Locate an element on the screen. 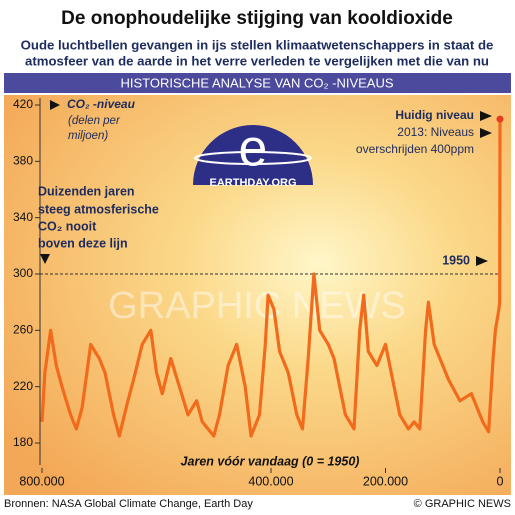 The width and height of the screenshot is (515, 515). annotation: 2013: Niveaus is located at coordinates (435, 132).